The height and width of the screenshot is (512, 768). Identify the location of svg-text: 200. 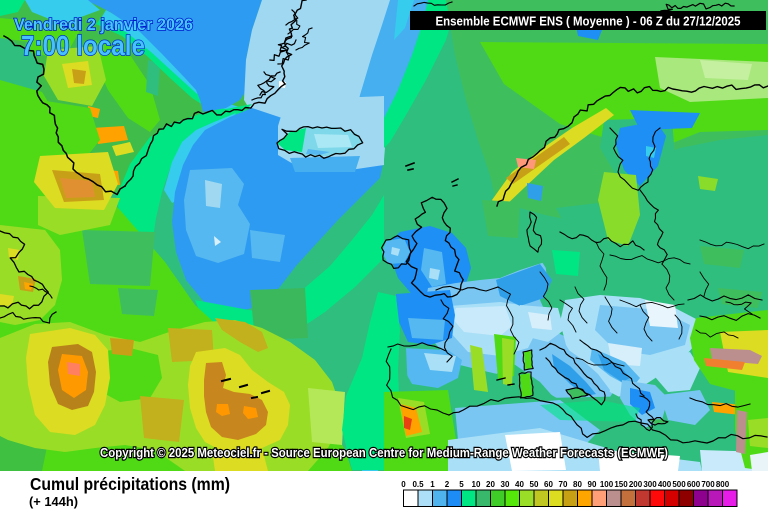
(636, 484).